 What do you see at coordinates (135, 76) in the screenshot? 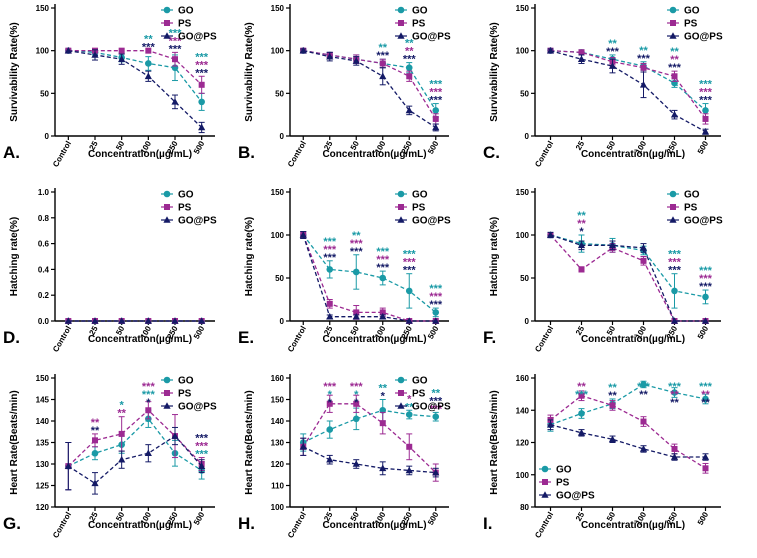
I see `series-line-go` at bounding box center [135, 76].